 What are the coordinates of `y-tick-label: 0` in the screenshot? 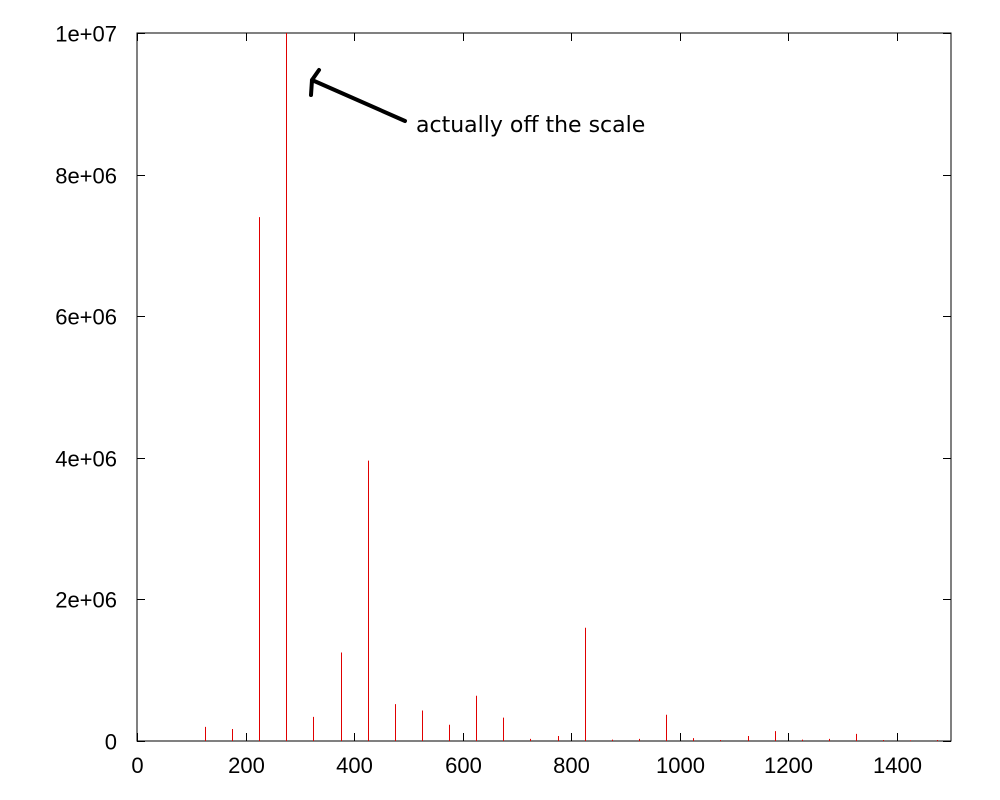 It's located at (111, 742).